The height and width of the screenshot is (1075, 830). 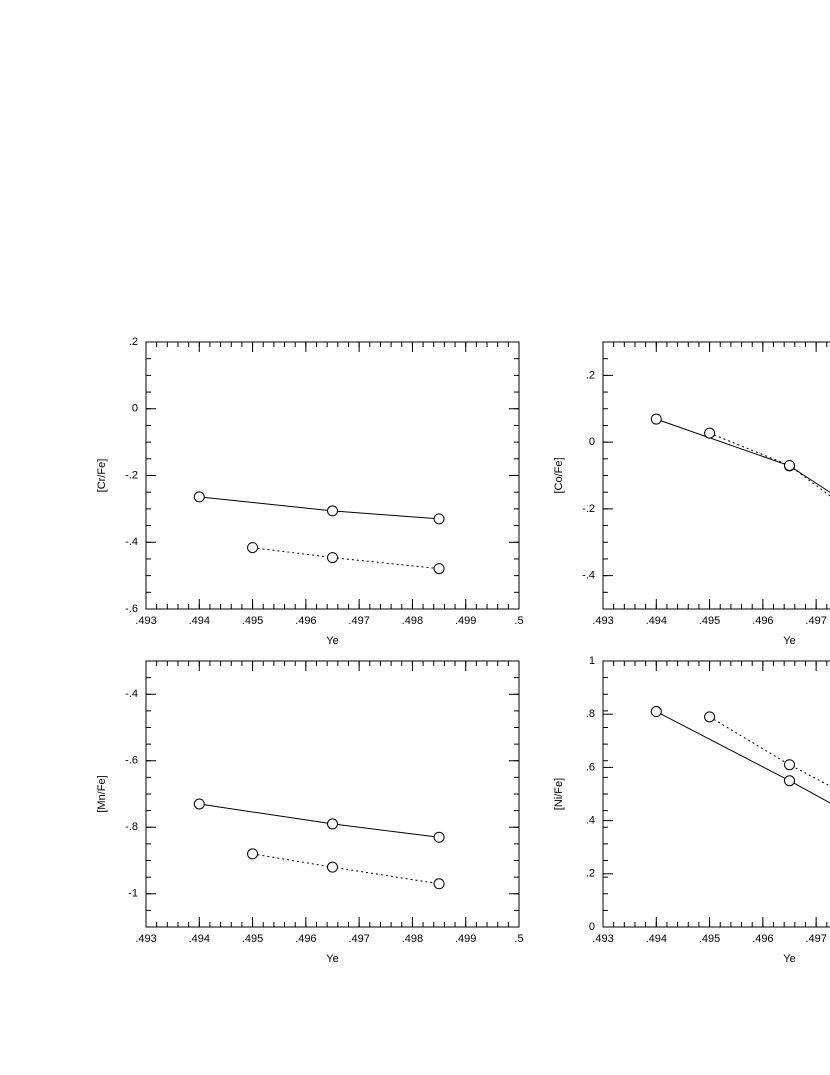 I want to click on y-tick-label: .8, so click(x=590, y=714).